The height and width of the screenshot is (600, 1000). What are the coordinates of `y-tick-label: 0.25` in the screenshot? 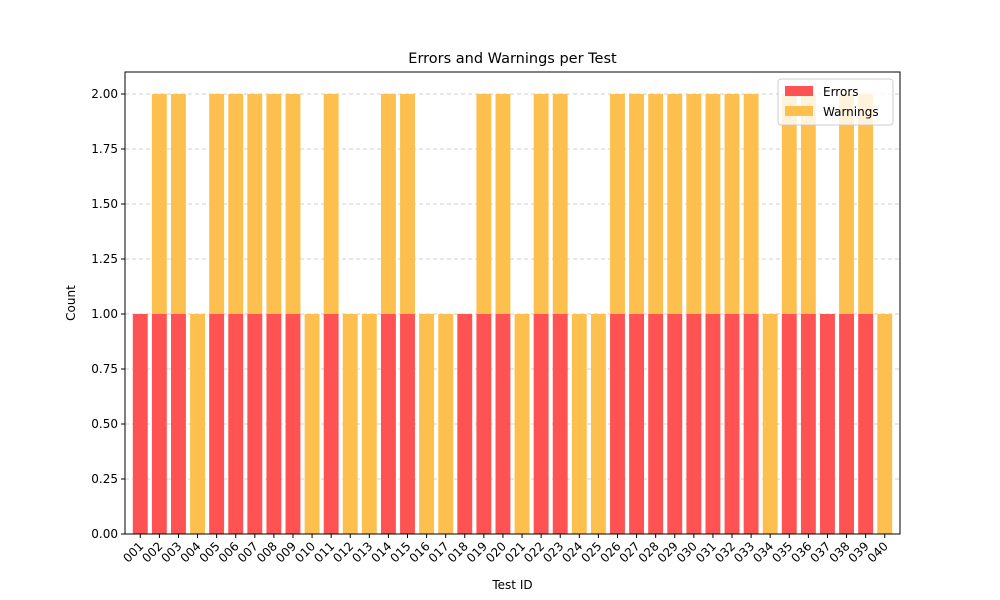 It's located at (104, 479).